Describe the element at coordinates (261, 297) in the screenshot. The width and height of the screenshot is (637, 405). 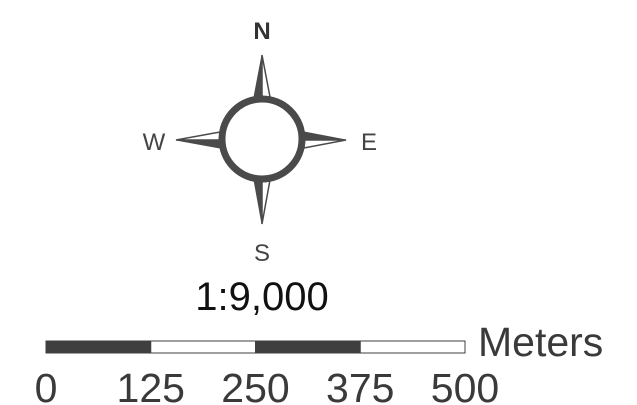
I see `scale-ratio-text: 1:9,000` at that location.